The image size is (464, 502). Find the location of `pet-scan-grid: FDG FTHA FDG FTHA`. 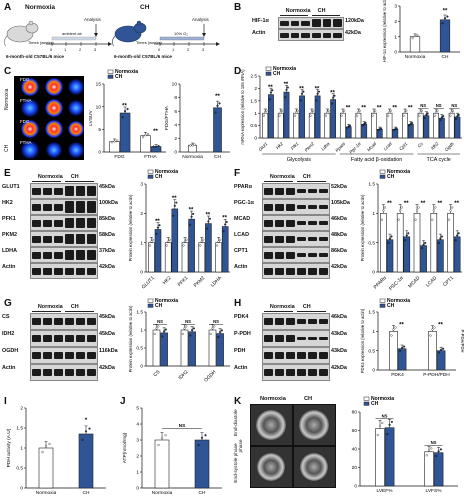

pet-scan-grid: FDG FTHA FDG FTHA is located at coordinates (49, 118).